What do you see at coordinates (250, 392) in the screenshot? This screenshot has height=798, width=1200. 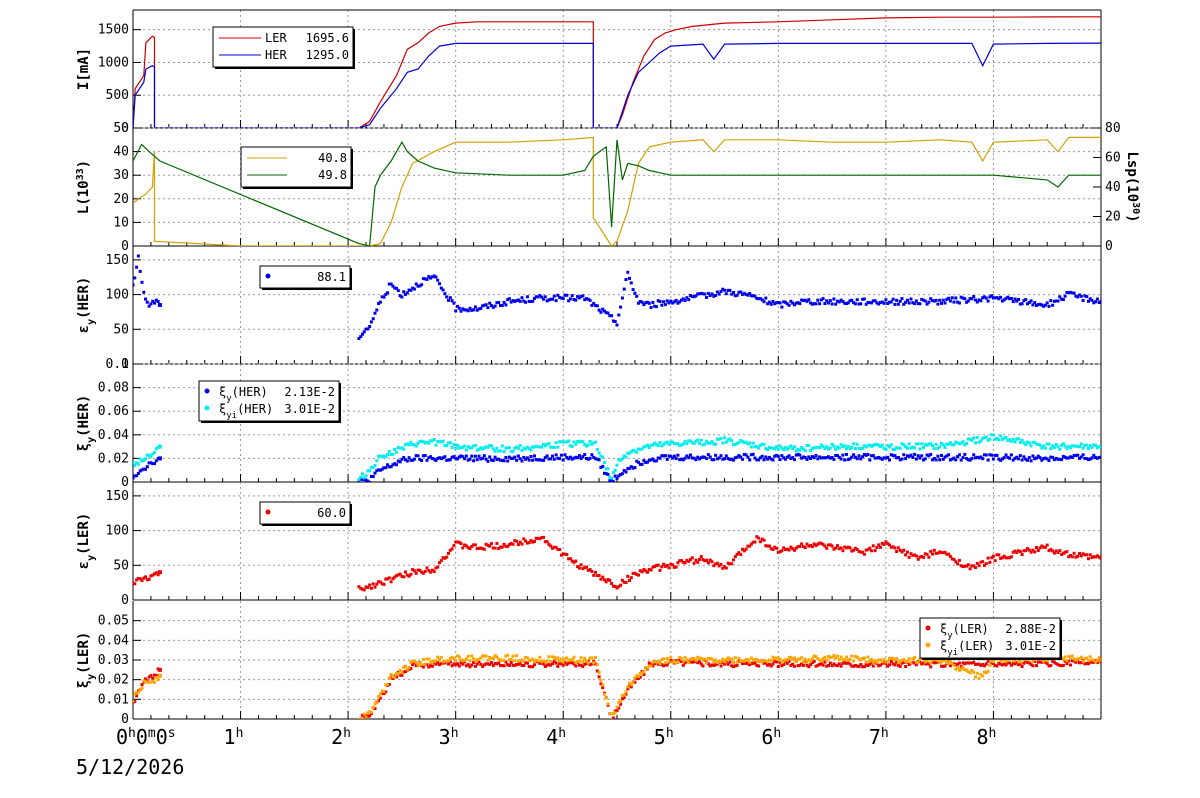 I see `legend-label-rest: (HER)` at bounding box center [250, 392].